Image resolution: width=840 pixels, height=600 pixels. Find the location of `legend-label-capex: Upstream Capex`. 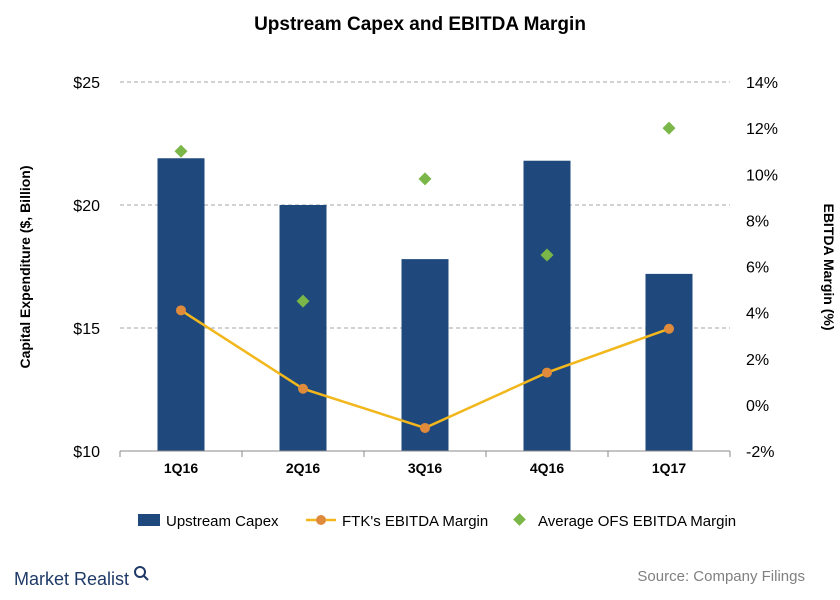

legend-label-capex: Upstream Capex is located at coordinates (222, 521).